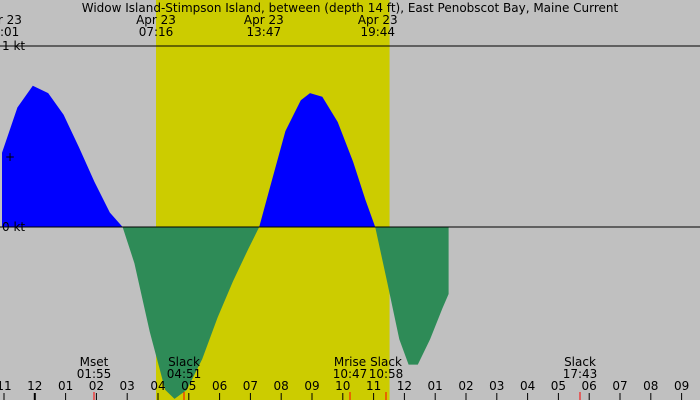  I want to click on top-event-time: 13:47, so click(264, 32).